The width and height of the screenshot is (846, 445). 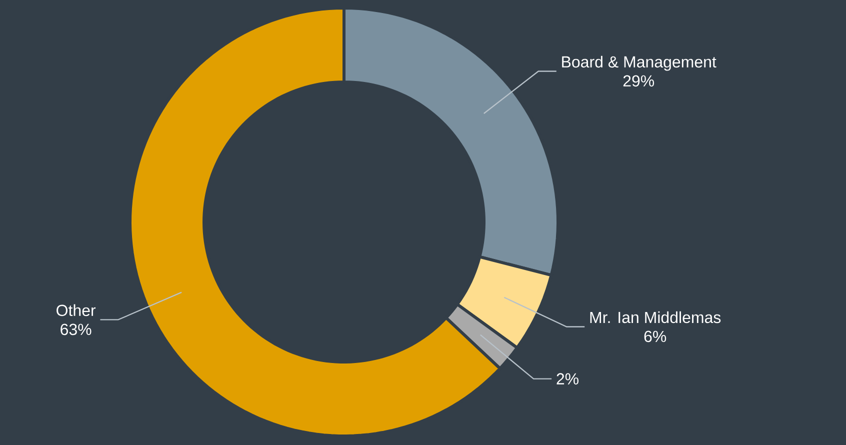 What do you see at coordinates (655, 336) in the screenshot?
I see `data-label: 6%` at bounding box center [655, 336].